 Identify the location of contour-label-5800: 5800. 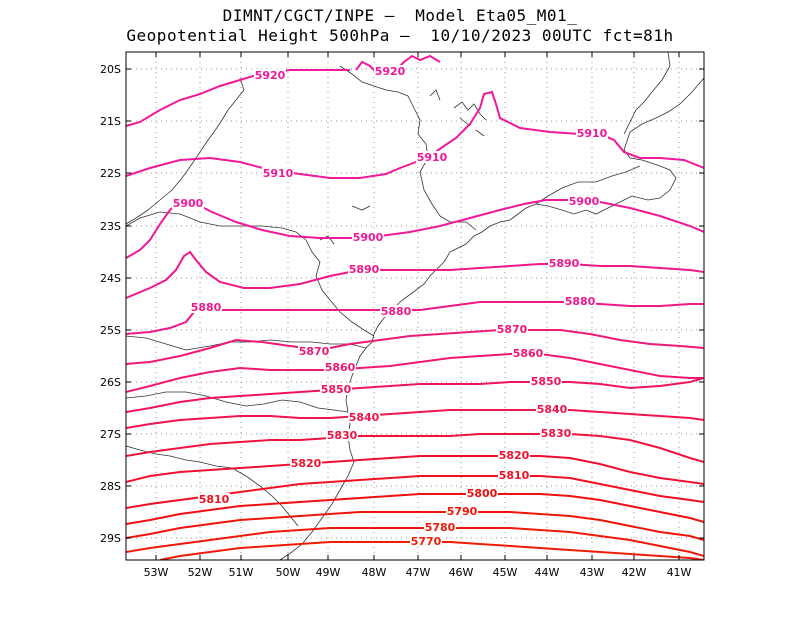
(482, 493).